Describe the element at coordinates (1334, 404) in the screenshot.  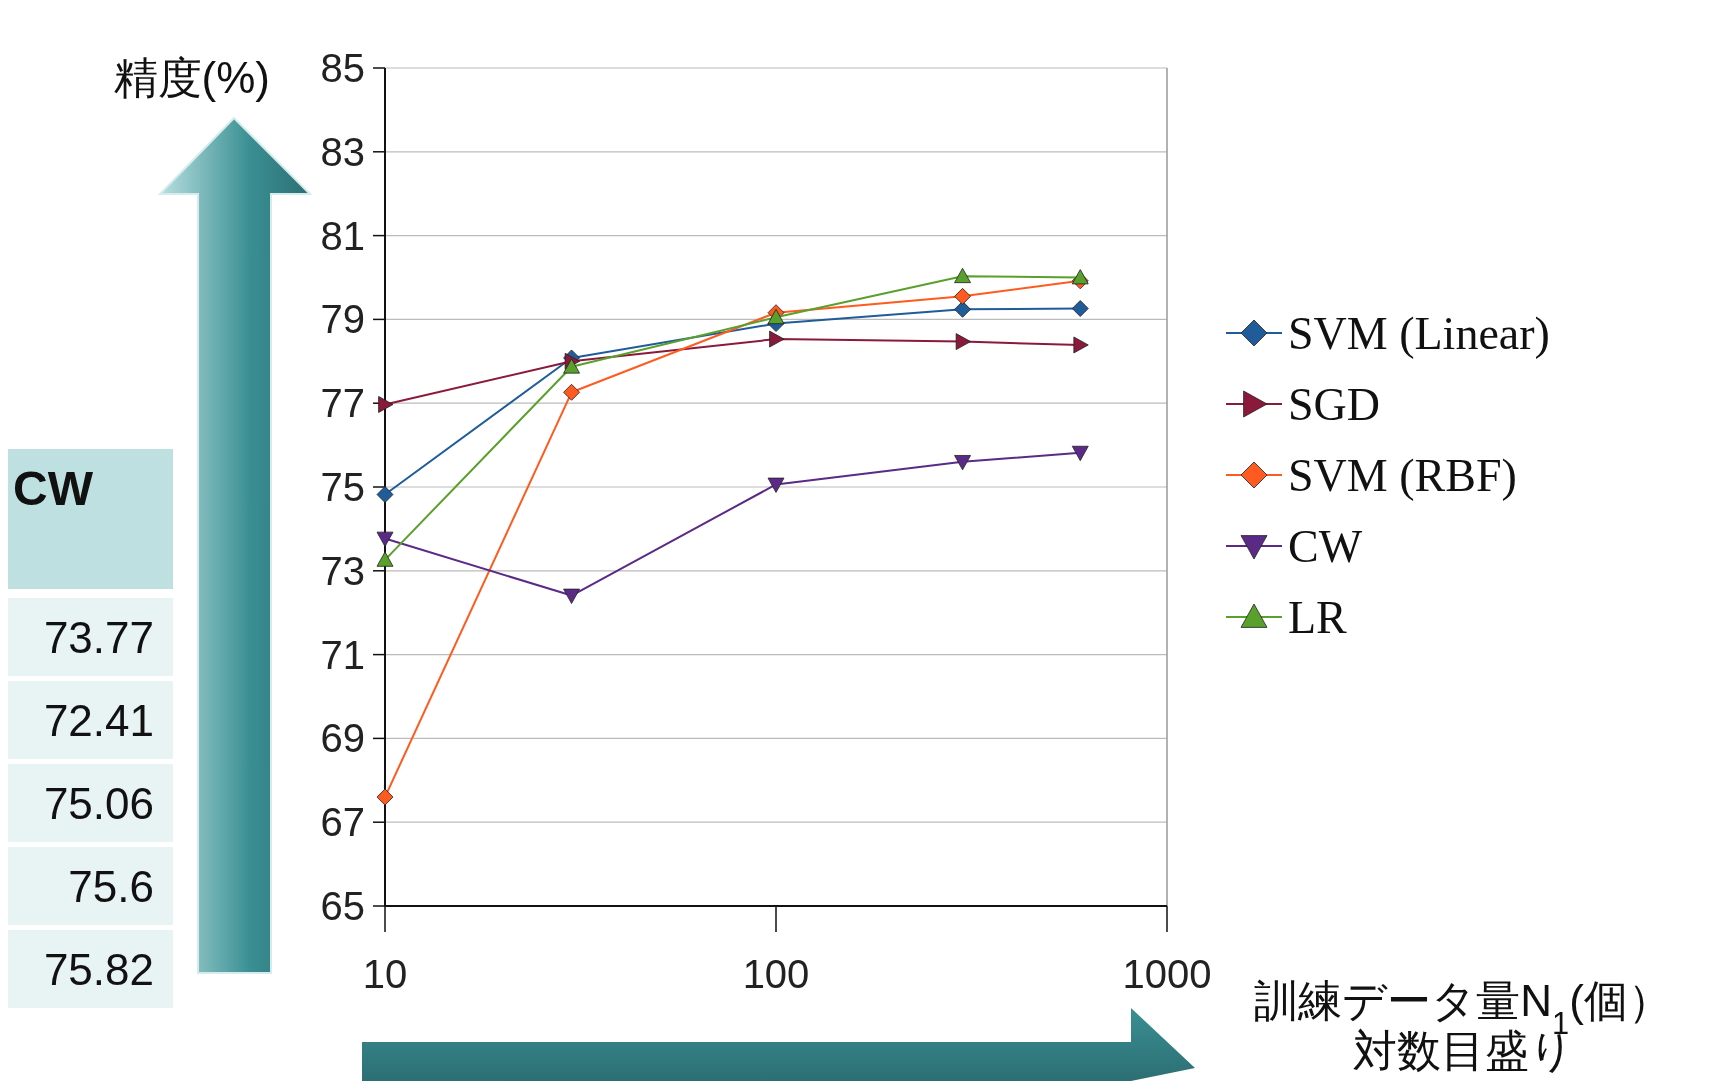
I see `legend-label: SGD` at that location.